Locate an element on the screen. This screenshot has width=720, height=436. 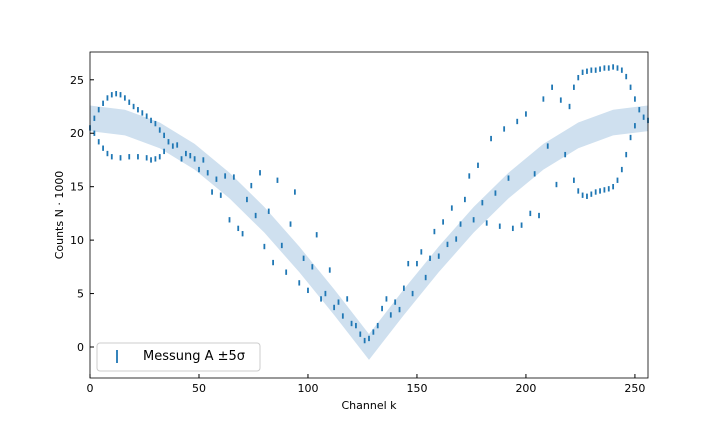
y-tick-label: 15 is located at coordinates (77, 187).